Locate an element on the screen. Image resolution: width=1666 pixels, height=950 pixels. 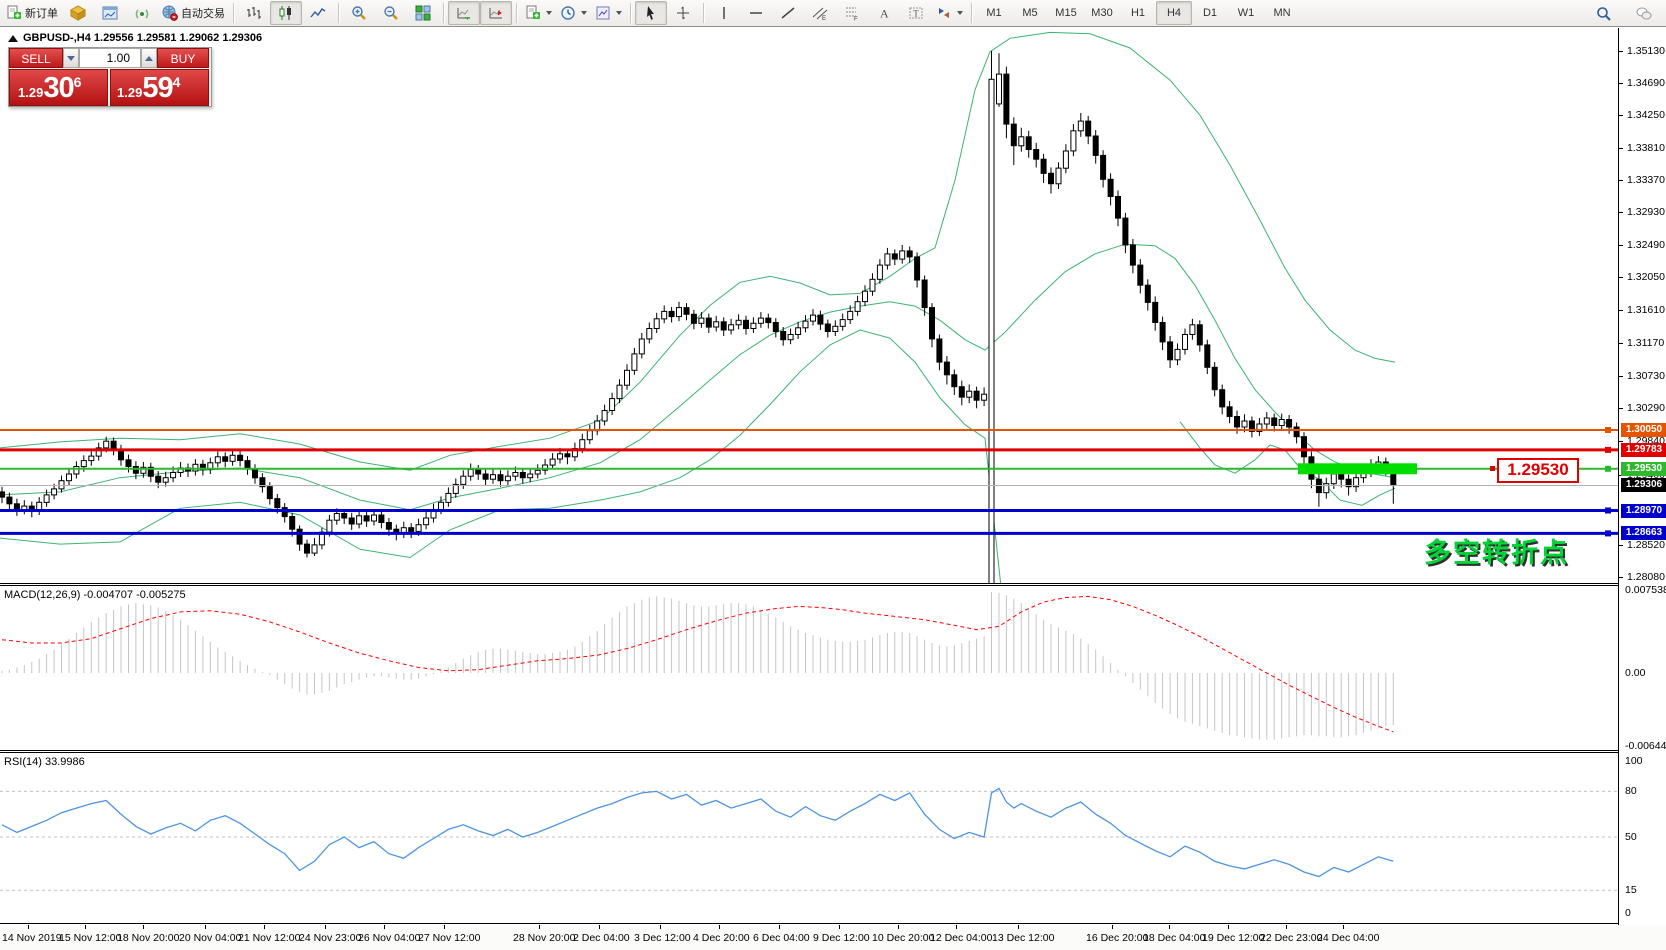
shapes-button is located at coordinates (949, 13).